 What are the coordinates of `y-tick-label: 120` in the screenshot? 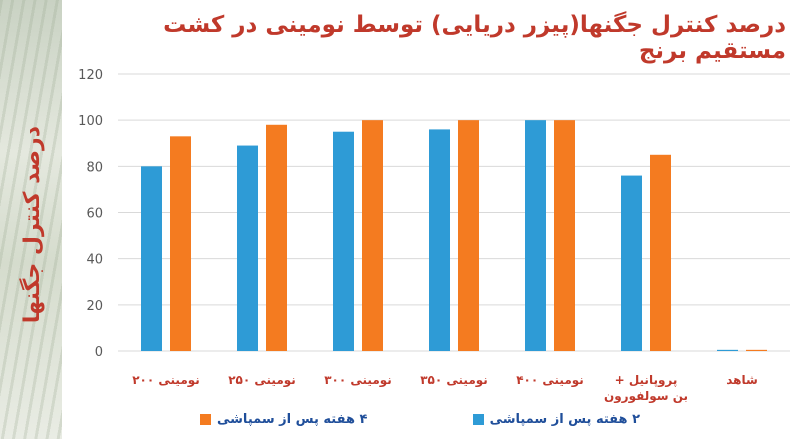 It's located at (90, 75).